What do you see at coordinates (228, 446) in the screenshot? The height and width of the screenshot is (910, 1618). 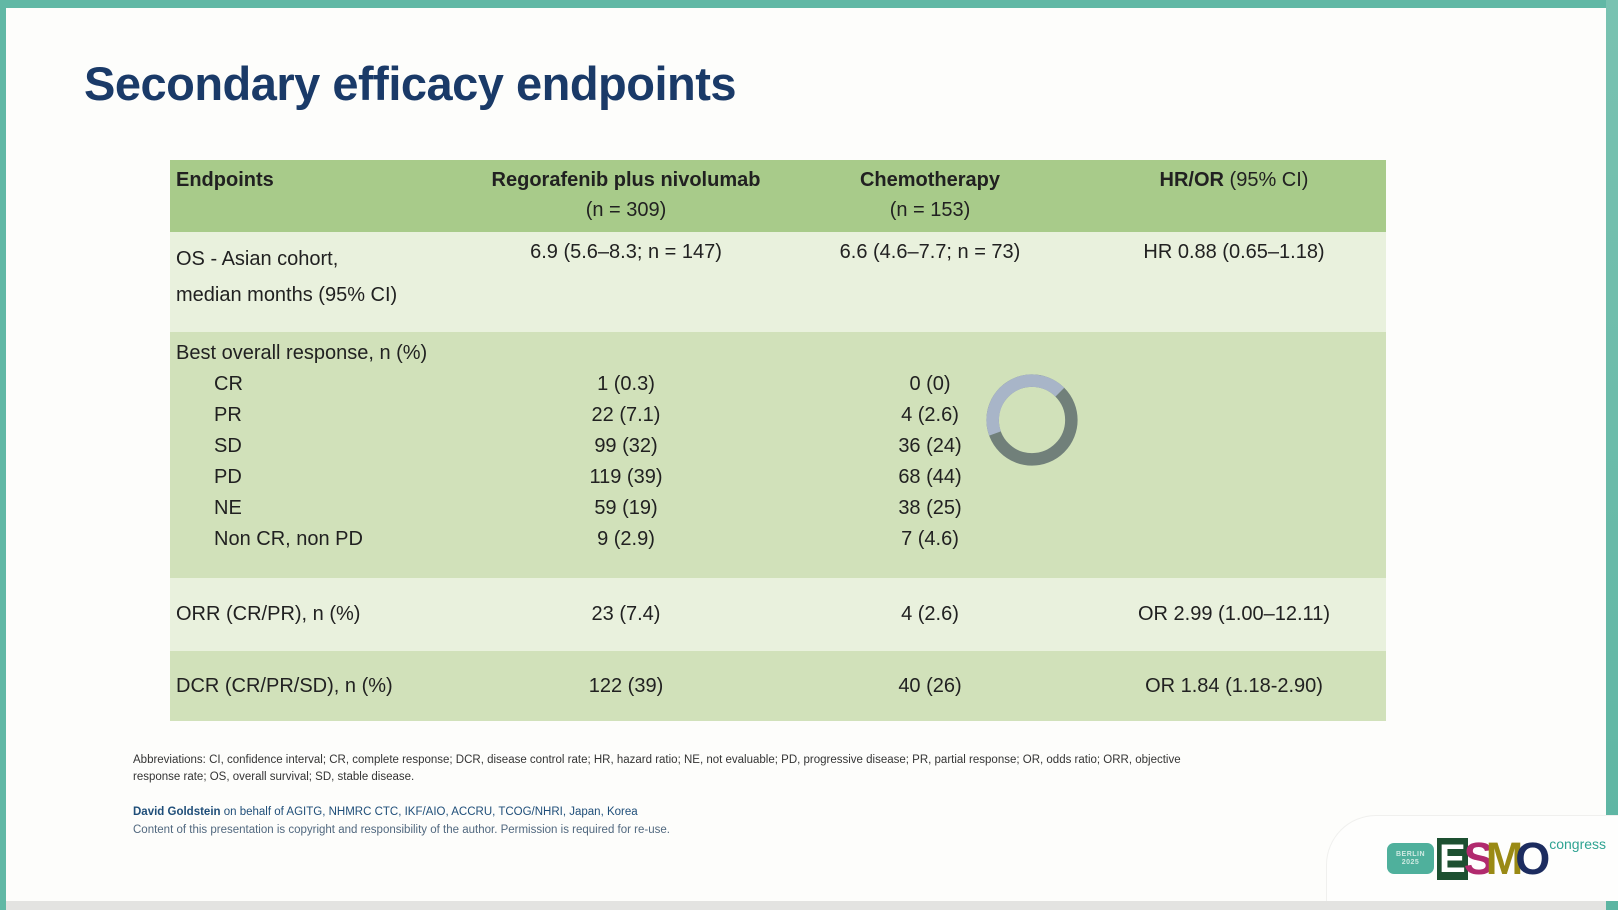 I see `sd-label: SD` at bounding box center [228, 446].